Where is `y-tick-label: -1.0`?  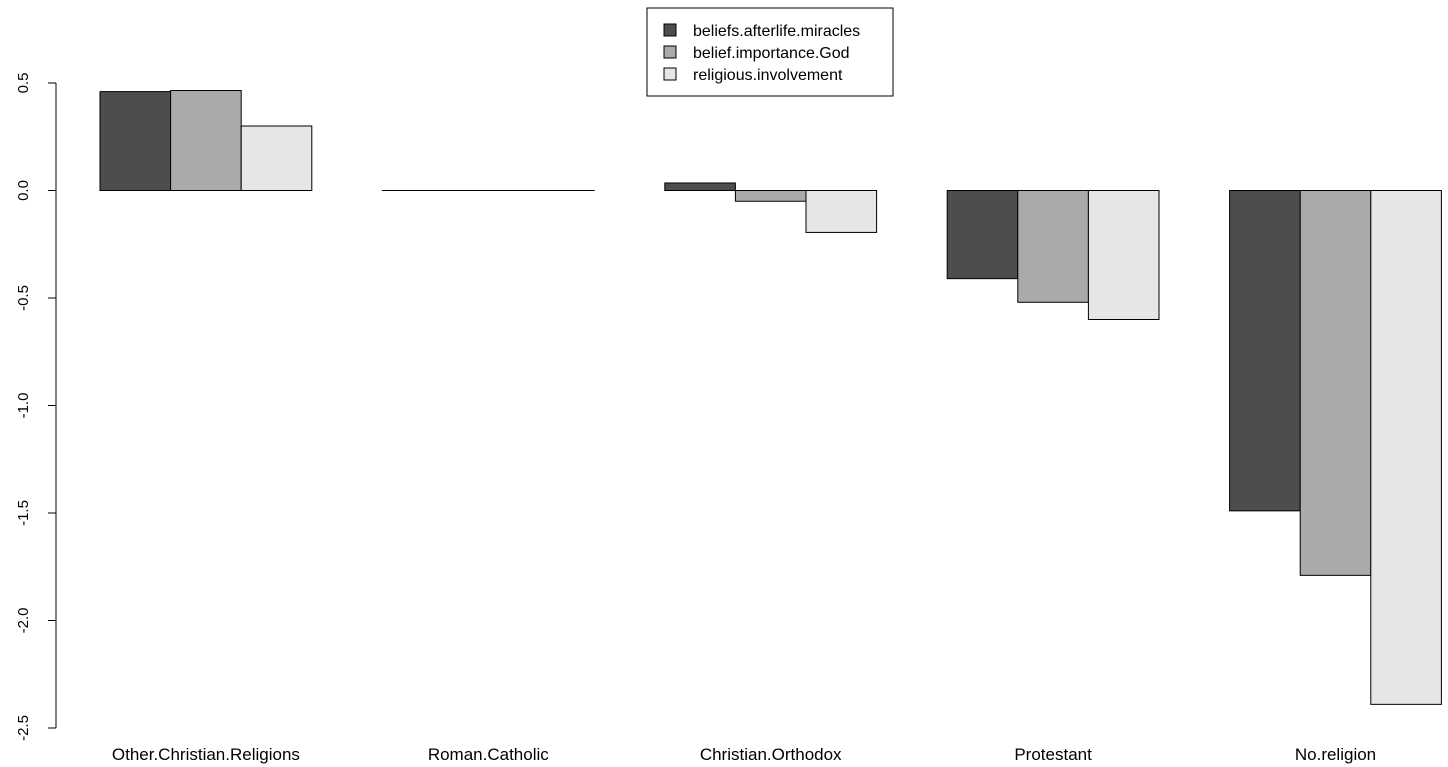 y-tick-label: -1.0 is located at coordinates (23, 406).